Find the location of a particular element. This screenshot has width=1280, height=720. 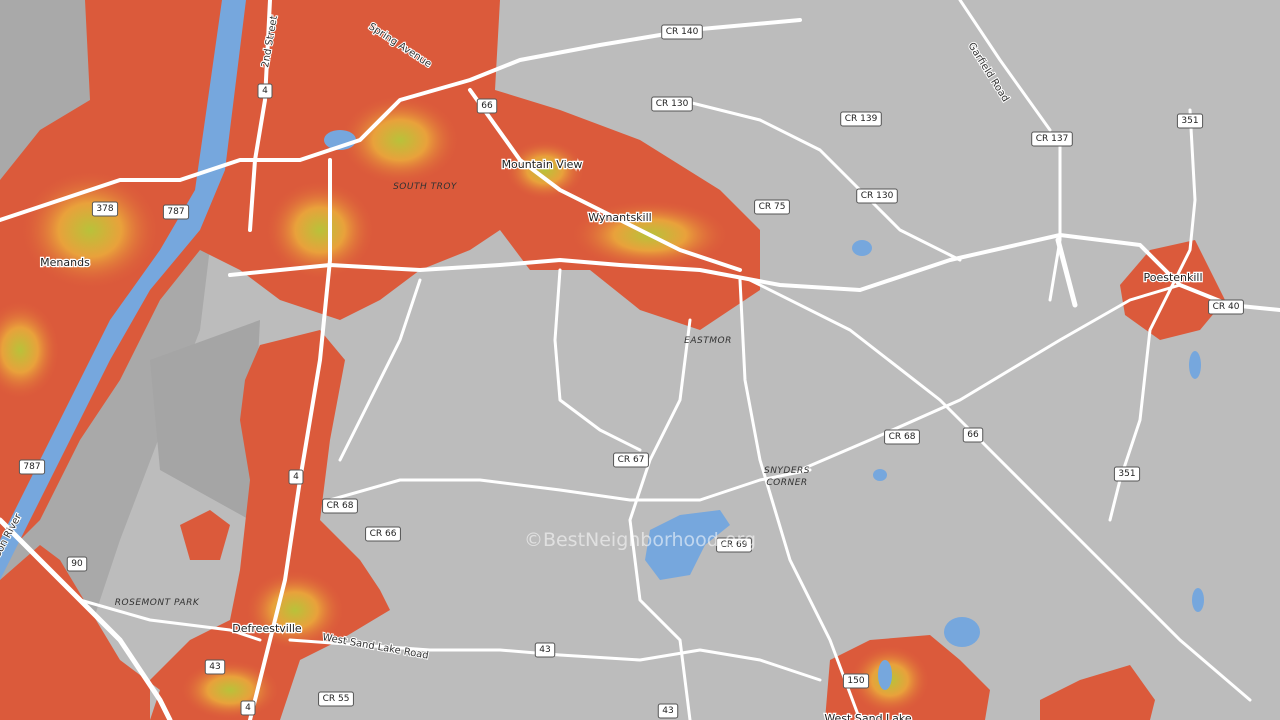

shield-text: 150 is located at coordinates (855, 681).